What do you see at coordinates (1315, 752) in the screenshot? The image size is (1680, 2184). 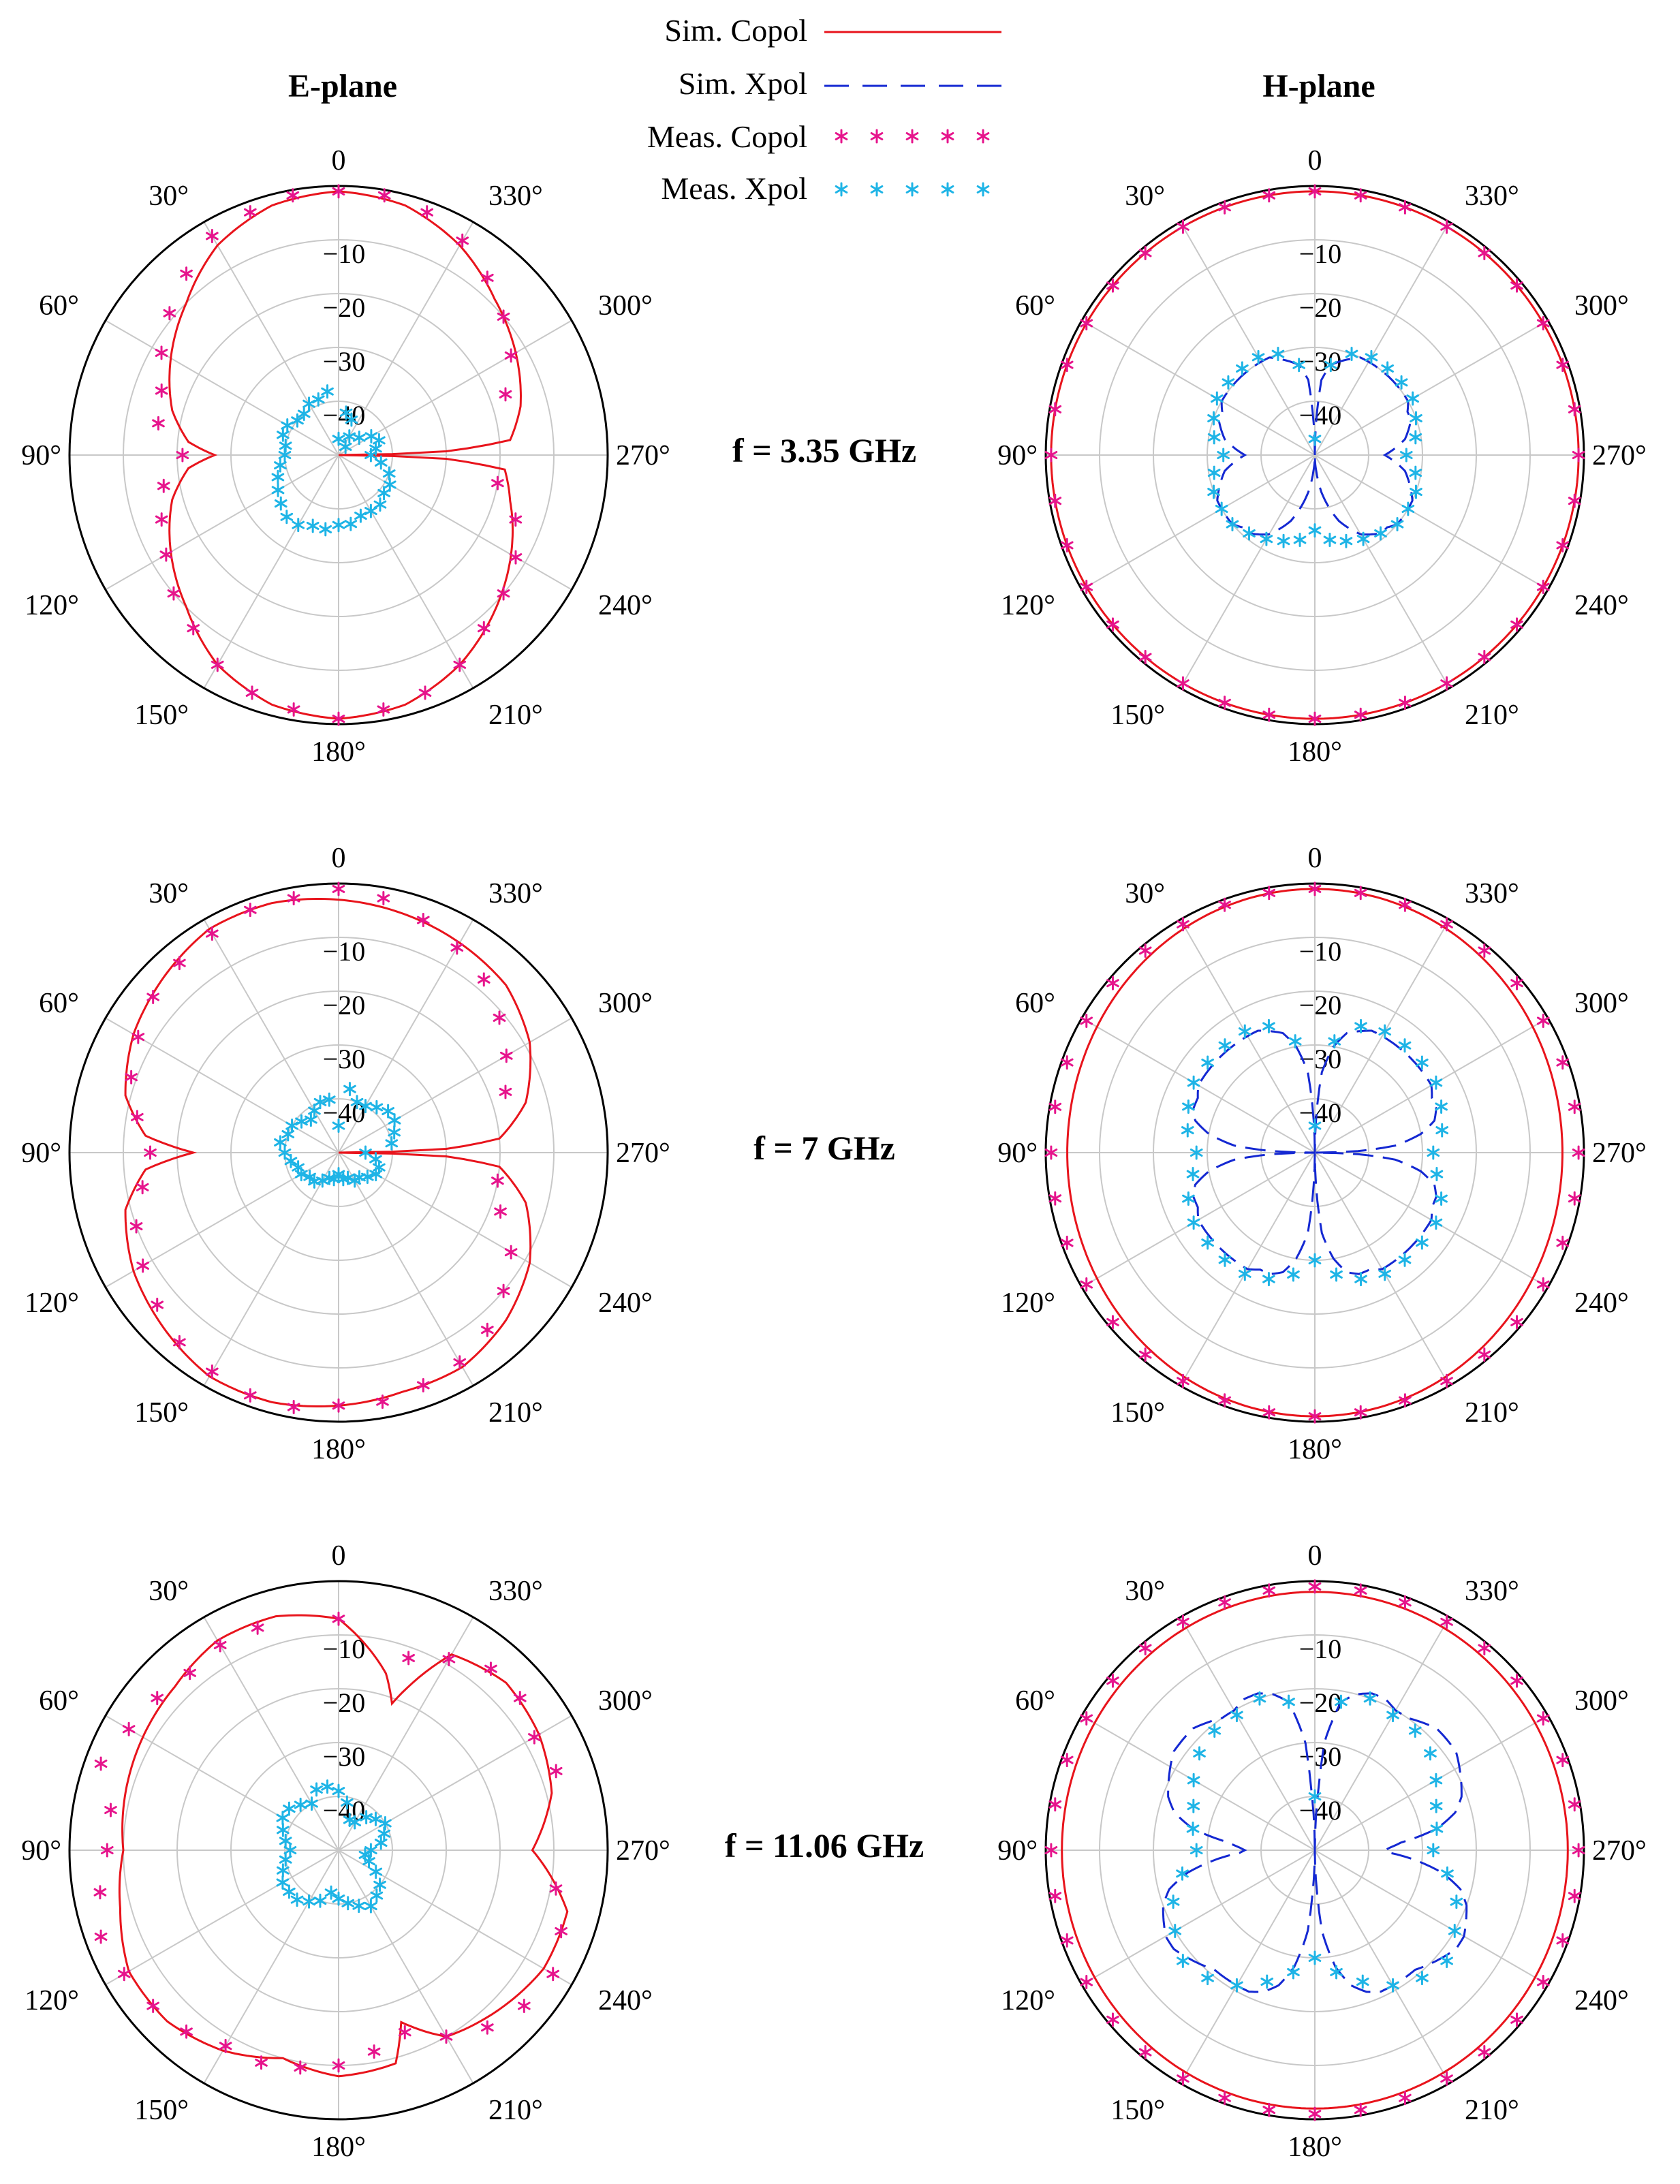 I see `angle-tick-label: 180°` at bounding box center [1315, 752].